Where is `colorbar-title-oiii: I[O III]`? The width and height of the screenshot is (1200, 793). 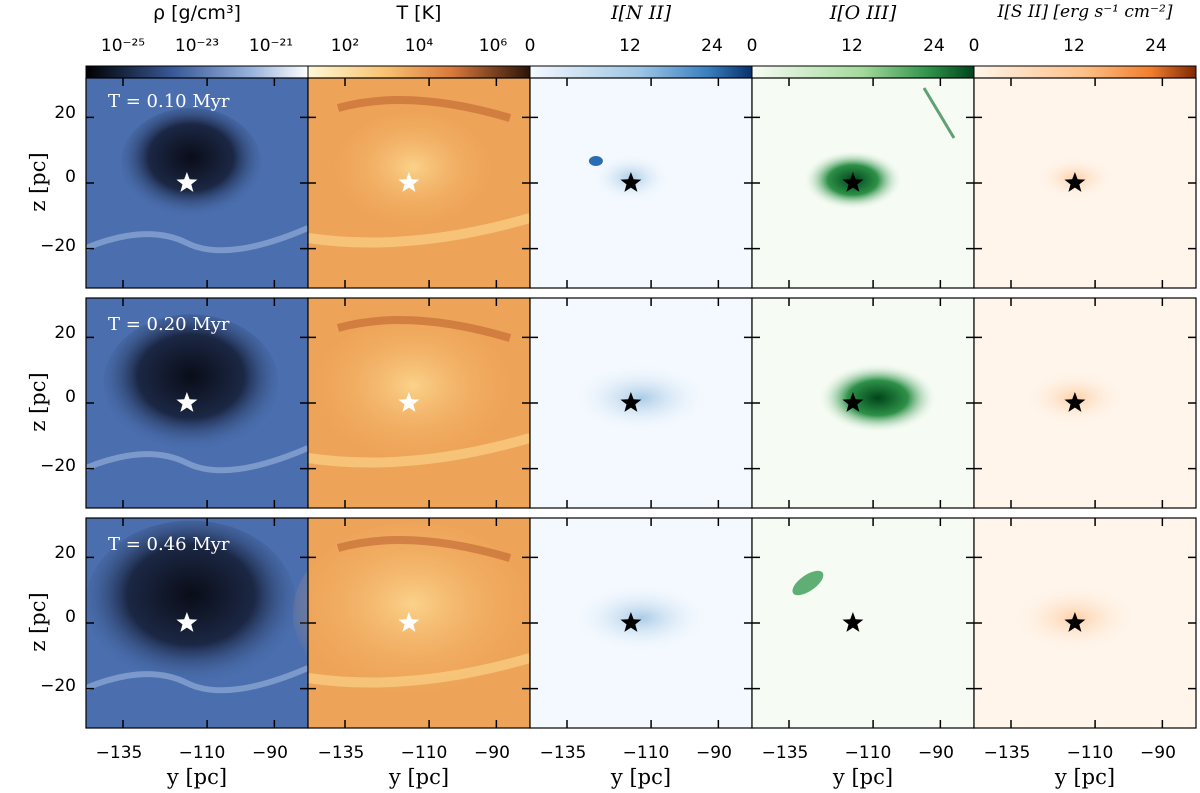
colorbar-title-oiii: I[O III] is located at coordinates (863, 13).